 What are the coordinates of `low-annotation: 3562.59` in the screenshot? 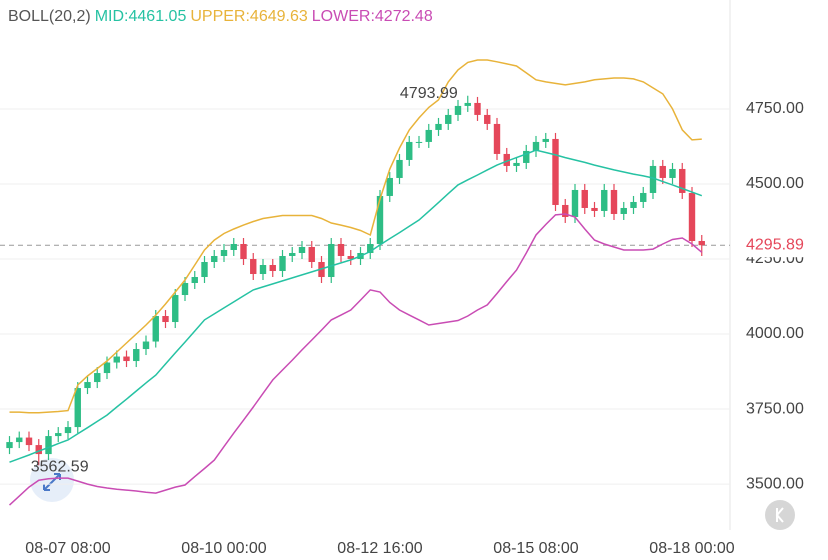 It's located at (60, 467).